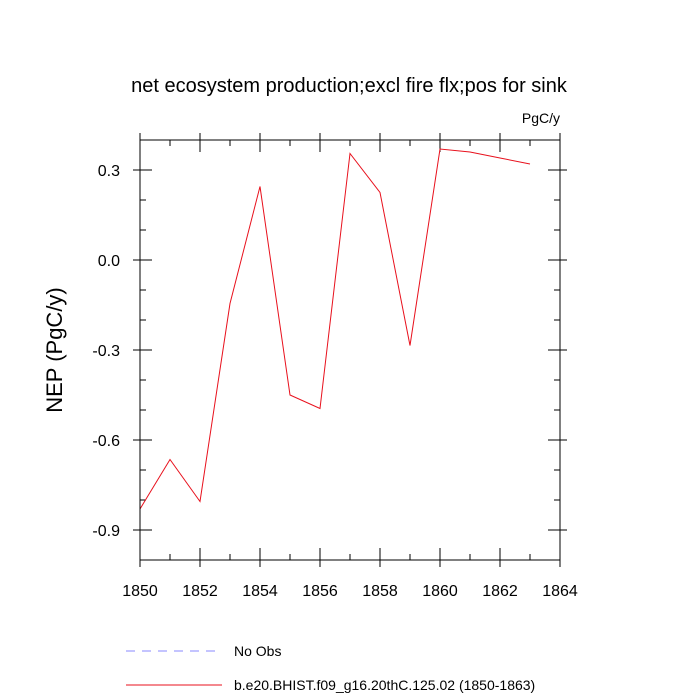 The height and width of the screenshot is (700, 700). Describe the element at coordinates (106, 441) in the screenshot. I see `y-tick-label: -0.6` at that location.